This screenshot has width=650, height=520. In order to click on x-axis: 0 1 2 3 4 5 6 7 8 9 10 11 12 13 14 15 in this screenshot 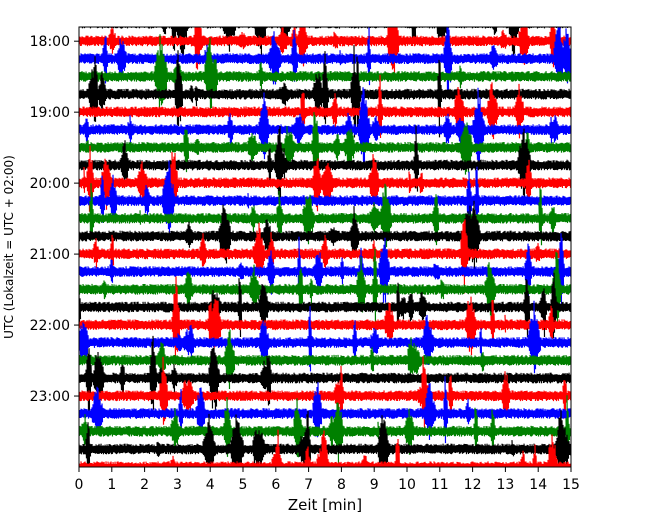, I will do `click(327, 480)`.